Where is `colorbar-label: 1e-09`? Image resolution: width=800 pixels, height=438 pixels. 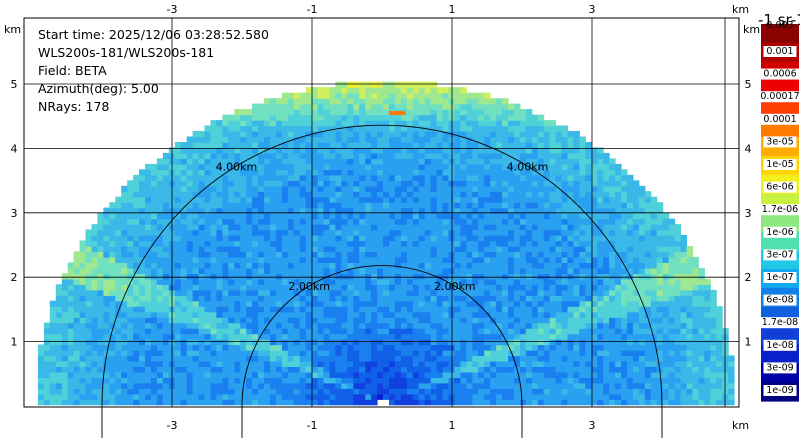
colorbar-label: 1e-09 is located at coordinates (779, 390).